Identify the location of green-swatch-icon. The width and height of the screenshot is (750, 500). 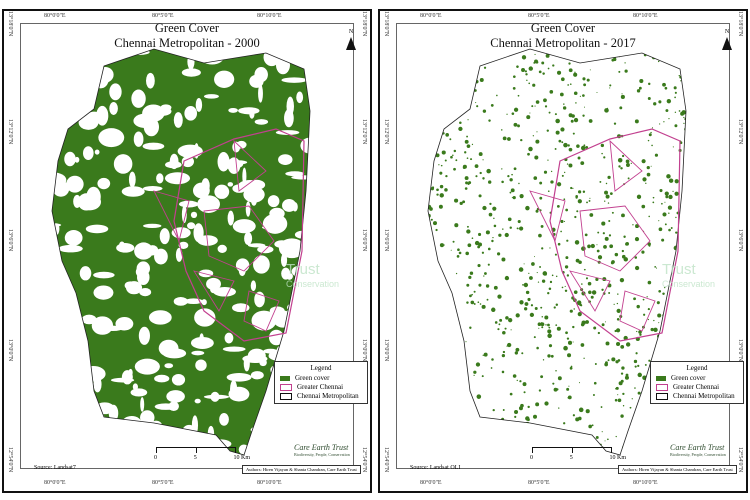
(285, 378).